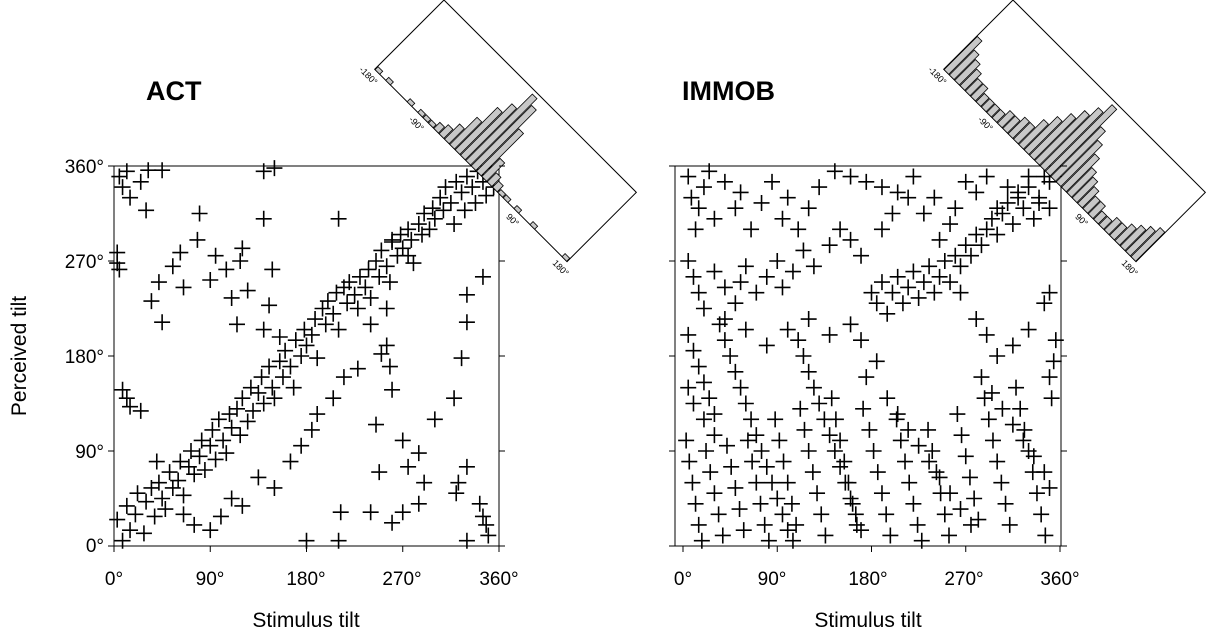  I want to click on immob-xtick-270: 270°, so click(963, 579).